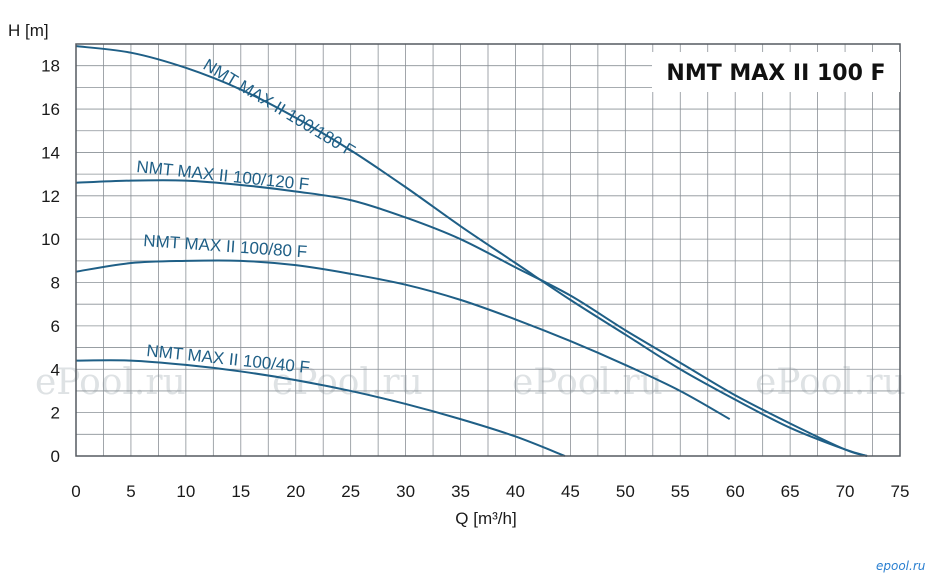 Image resolution: width=937 pixels, height=576 pixels. What do you see at coordinates (130, 491) in the screenshot?
I see `x-tick-label: 5` at bounding box center [130, 491].